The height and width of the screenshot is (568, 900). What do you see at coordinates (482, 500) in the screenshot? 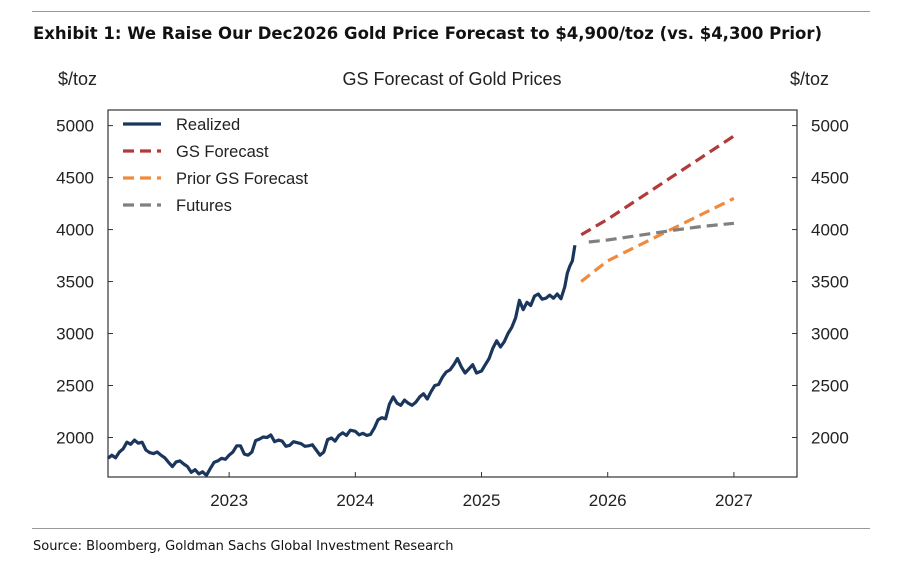
I see `x-tick-label: 2025` at bounding box center [482, 500].